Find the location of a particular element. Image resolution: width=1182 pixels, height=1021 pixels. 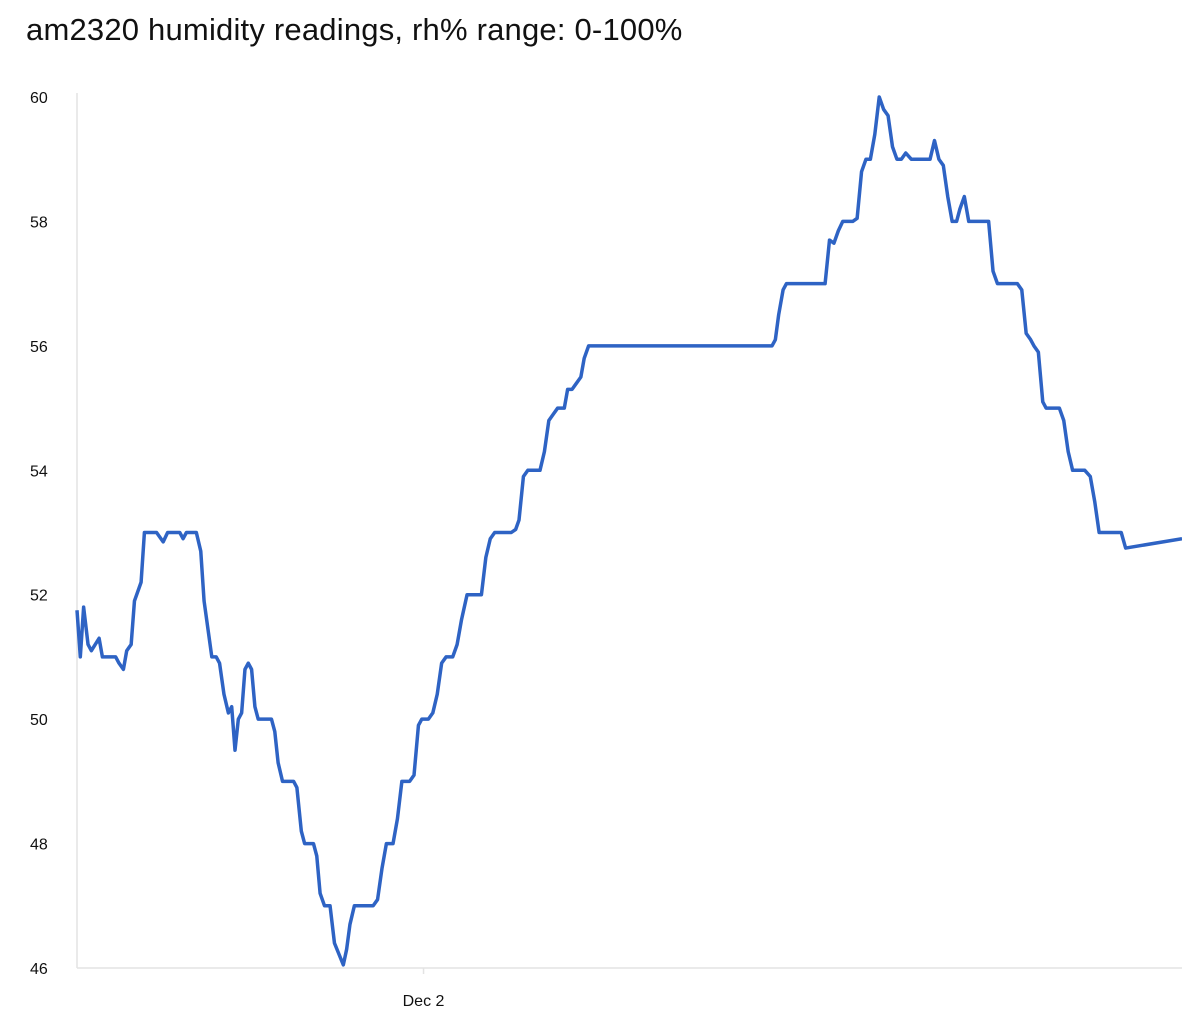

y-tick-label: 56 is located at coordinates (39, 347).